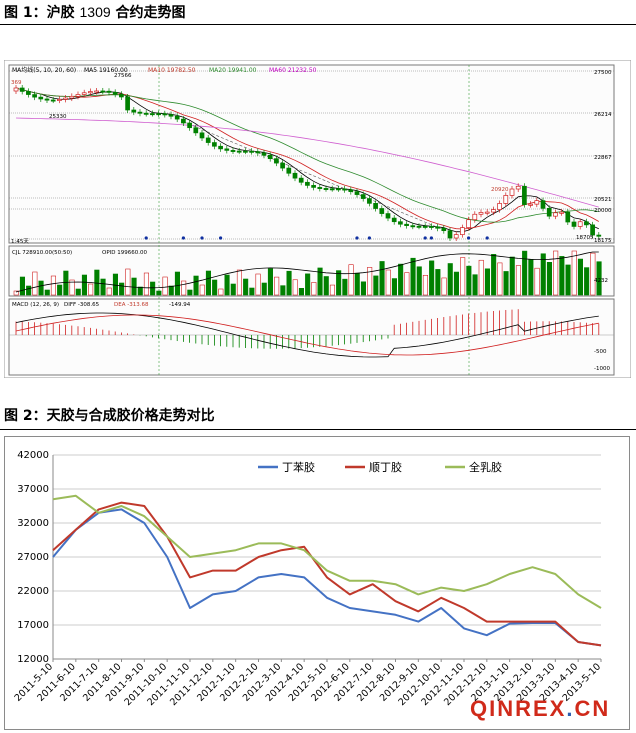  Describe the element at coordinates (44, 70) in the screenshot. I see `ma-label: MA均线(5, 10, 20, 60)` at that location.